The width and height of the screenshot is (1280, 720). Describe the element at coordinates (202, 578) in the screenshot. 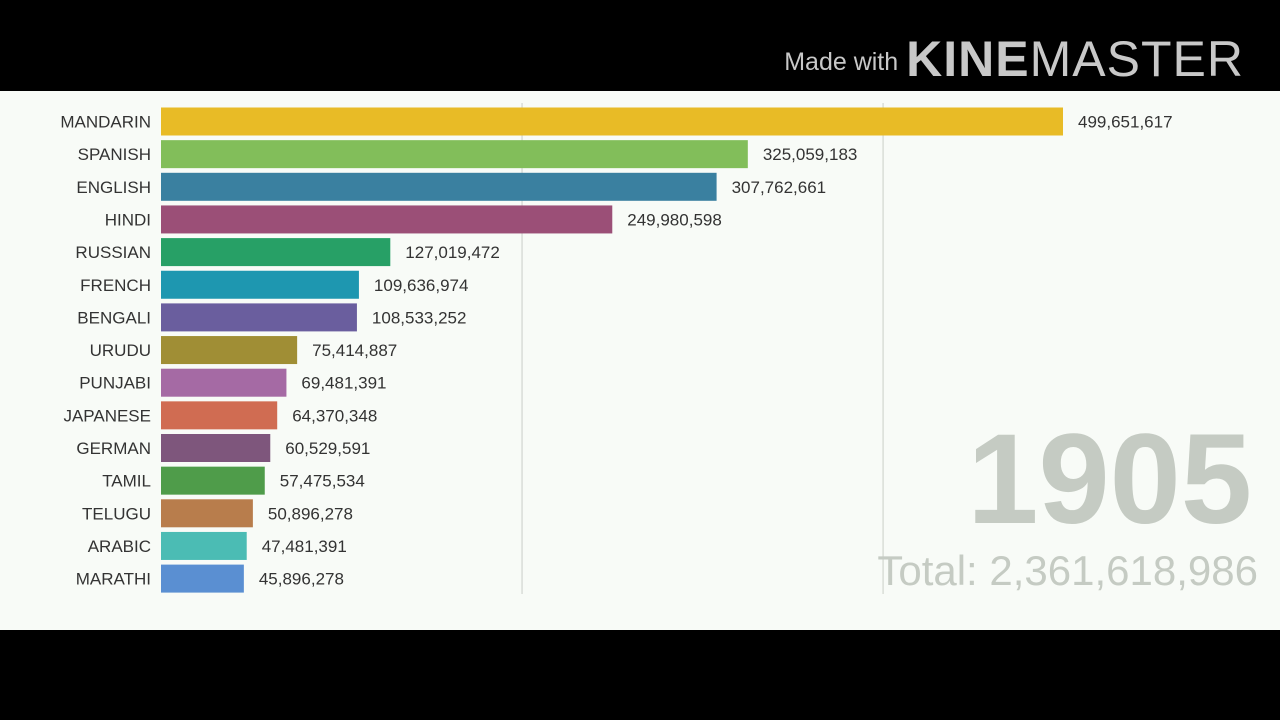

I see `bar-marathi` at that location.